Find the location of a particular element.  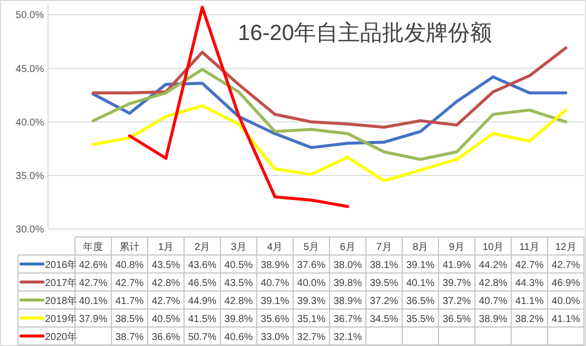

data-label: 44.9% is located at coordinates (202, 301).